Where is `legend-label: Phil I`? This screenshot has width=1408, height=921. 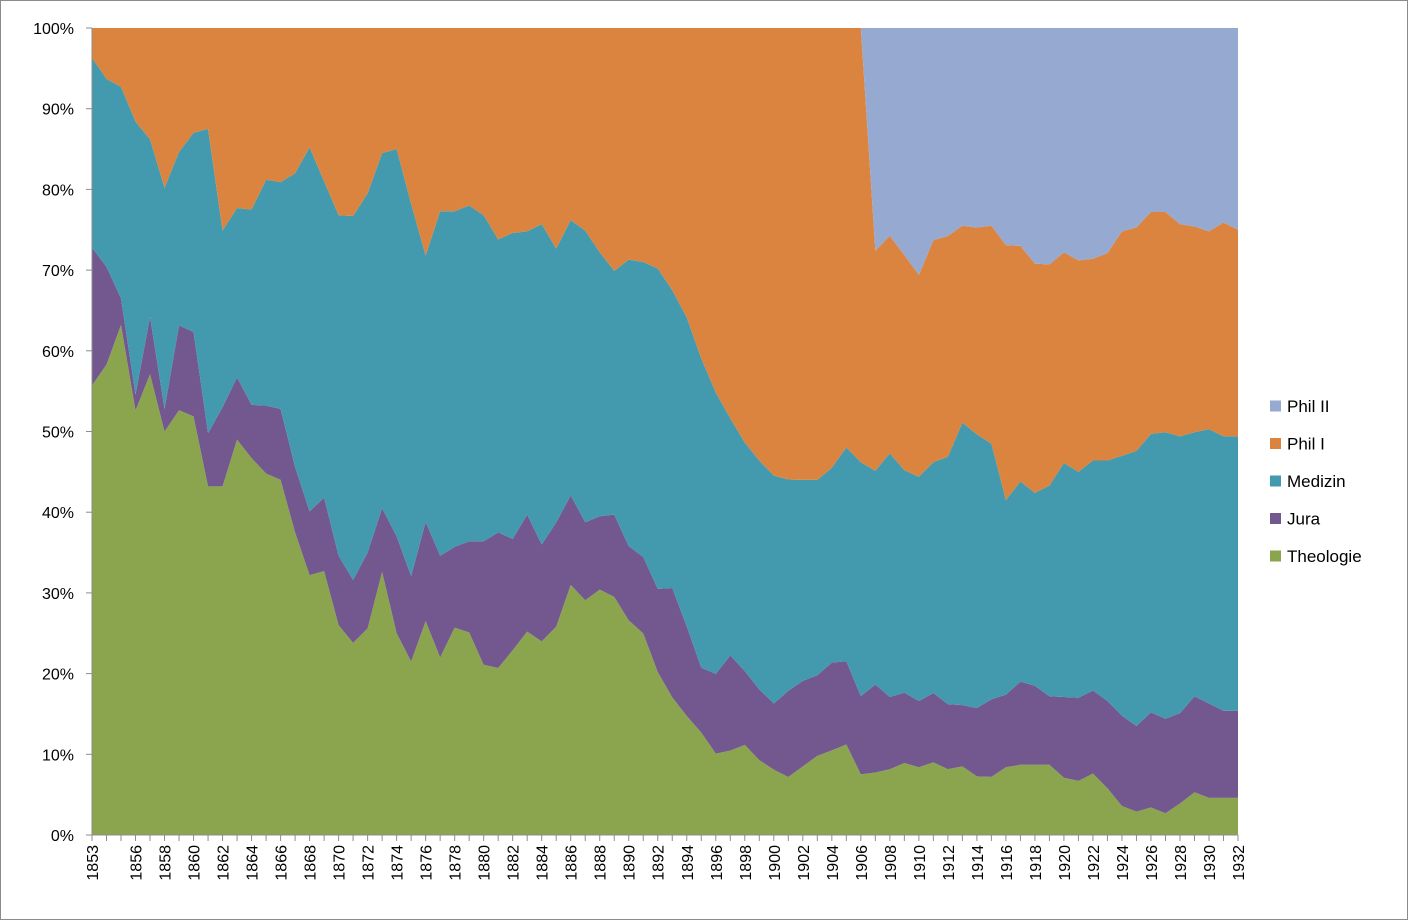 legend-label: Phil I is located at coordinates (1306, 444).